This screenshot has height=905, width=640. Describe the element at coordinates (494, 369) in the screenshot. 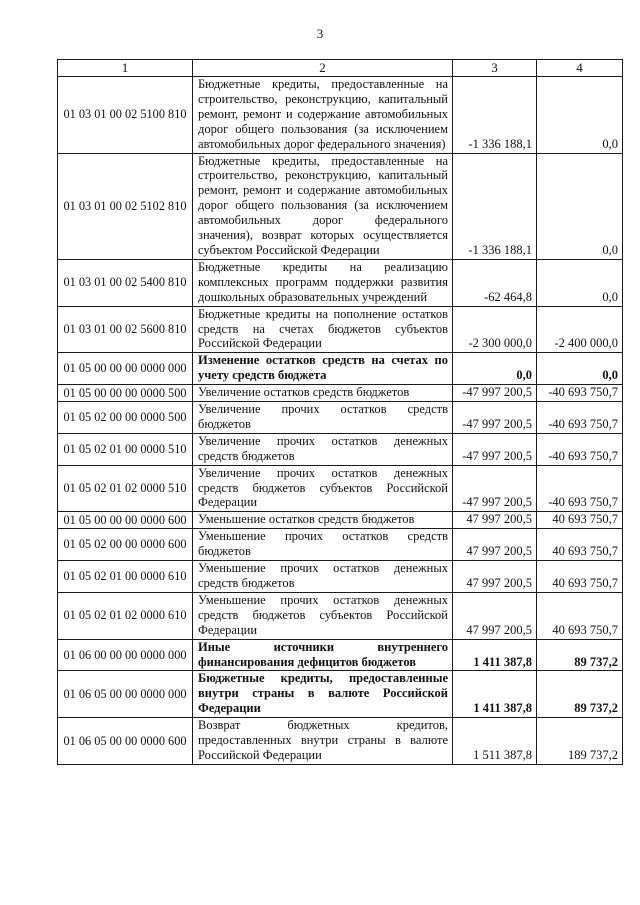

I see `value-col3-cell: 0,0` at that location.